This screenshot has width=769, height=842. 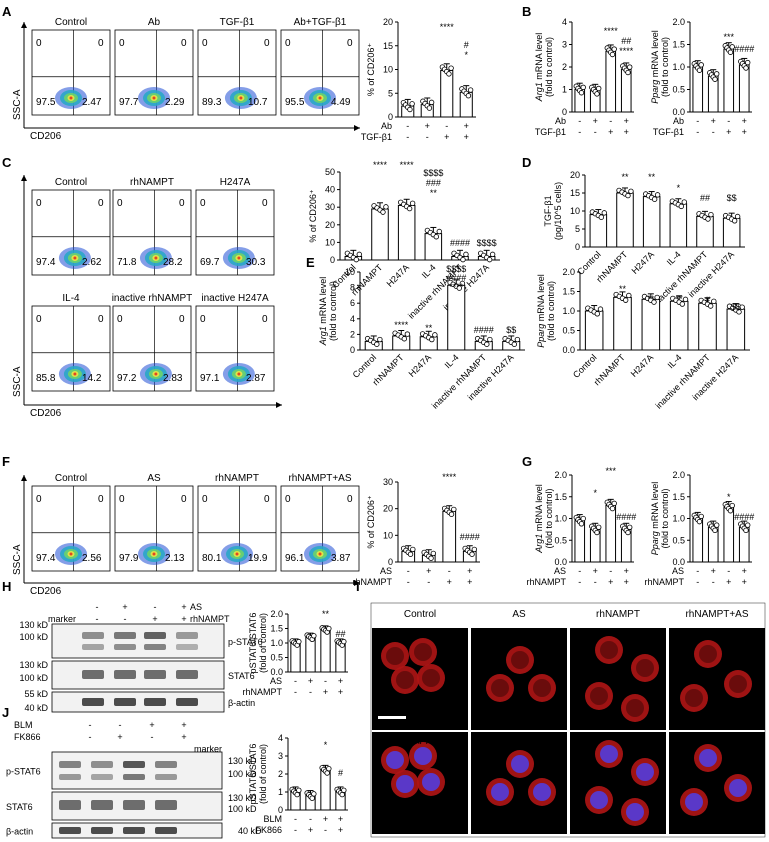 What do you see at coordinates (235, 298) in the screenshot?
I see `flow-title: inactive H247A` at bounding box center [235, 298].